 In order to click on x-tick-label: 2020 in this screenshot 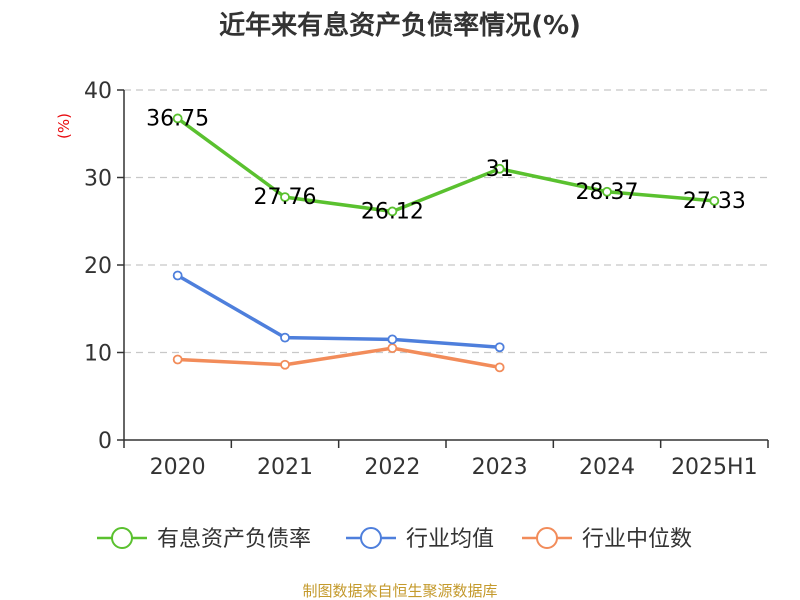, I will do `click(178, 467)`.